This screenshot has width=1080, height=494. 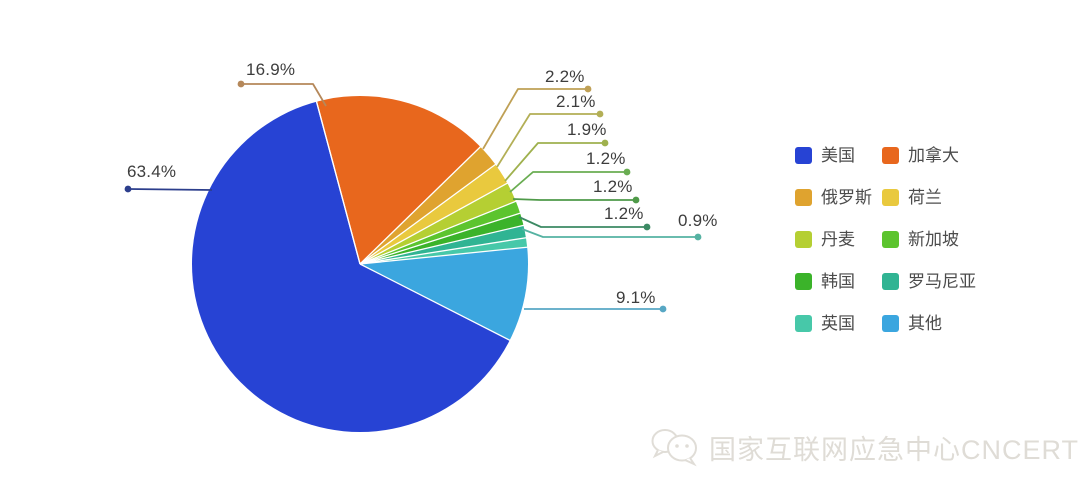 What do you see at coordinates (894, 449) in the screenshot?
I see `watermark-text: 国家互联网应急中心CNCERT` at bounding box center [894, 449].